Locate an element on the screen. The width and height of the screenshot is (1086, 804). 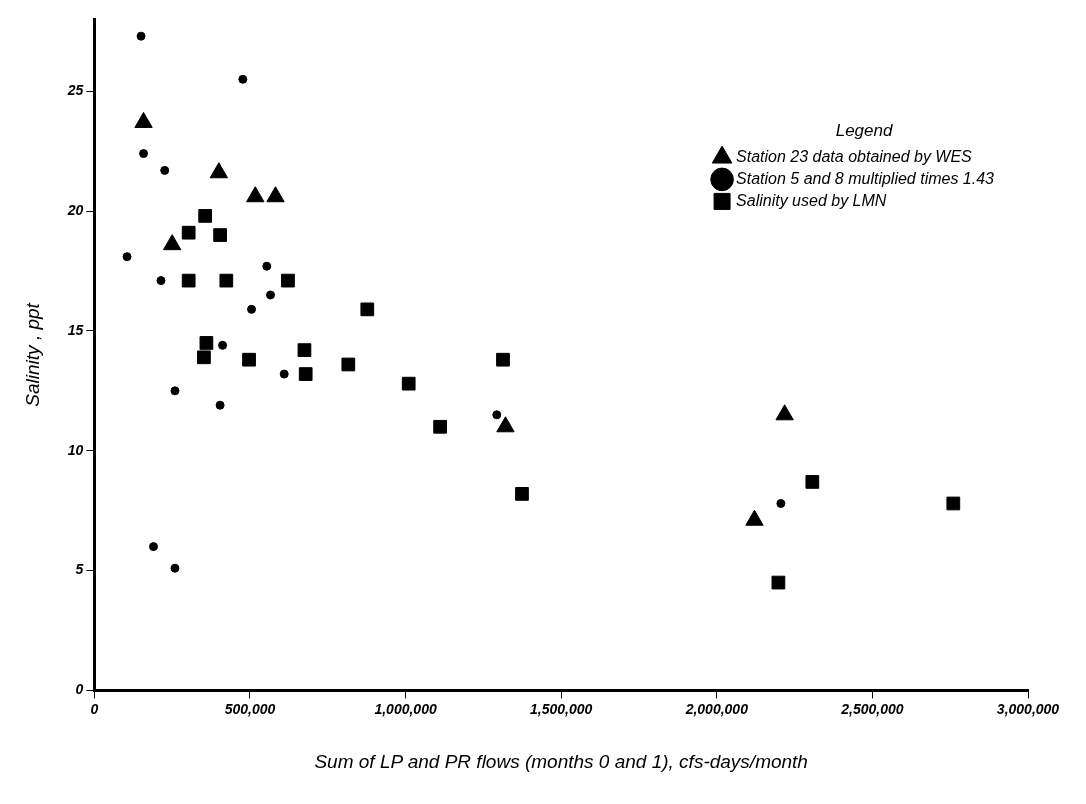
x-tick-label: 0 is located at coordinates (94, 708).